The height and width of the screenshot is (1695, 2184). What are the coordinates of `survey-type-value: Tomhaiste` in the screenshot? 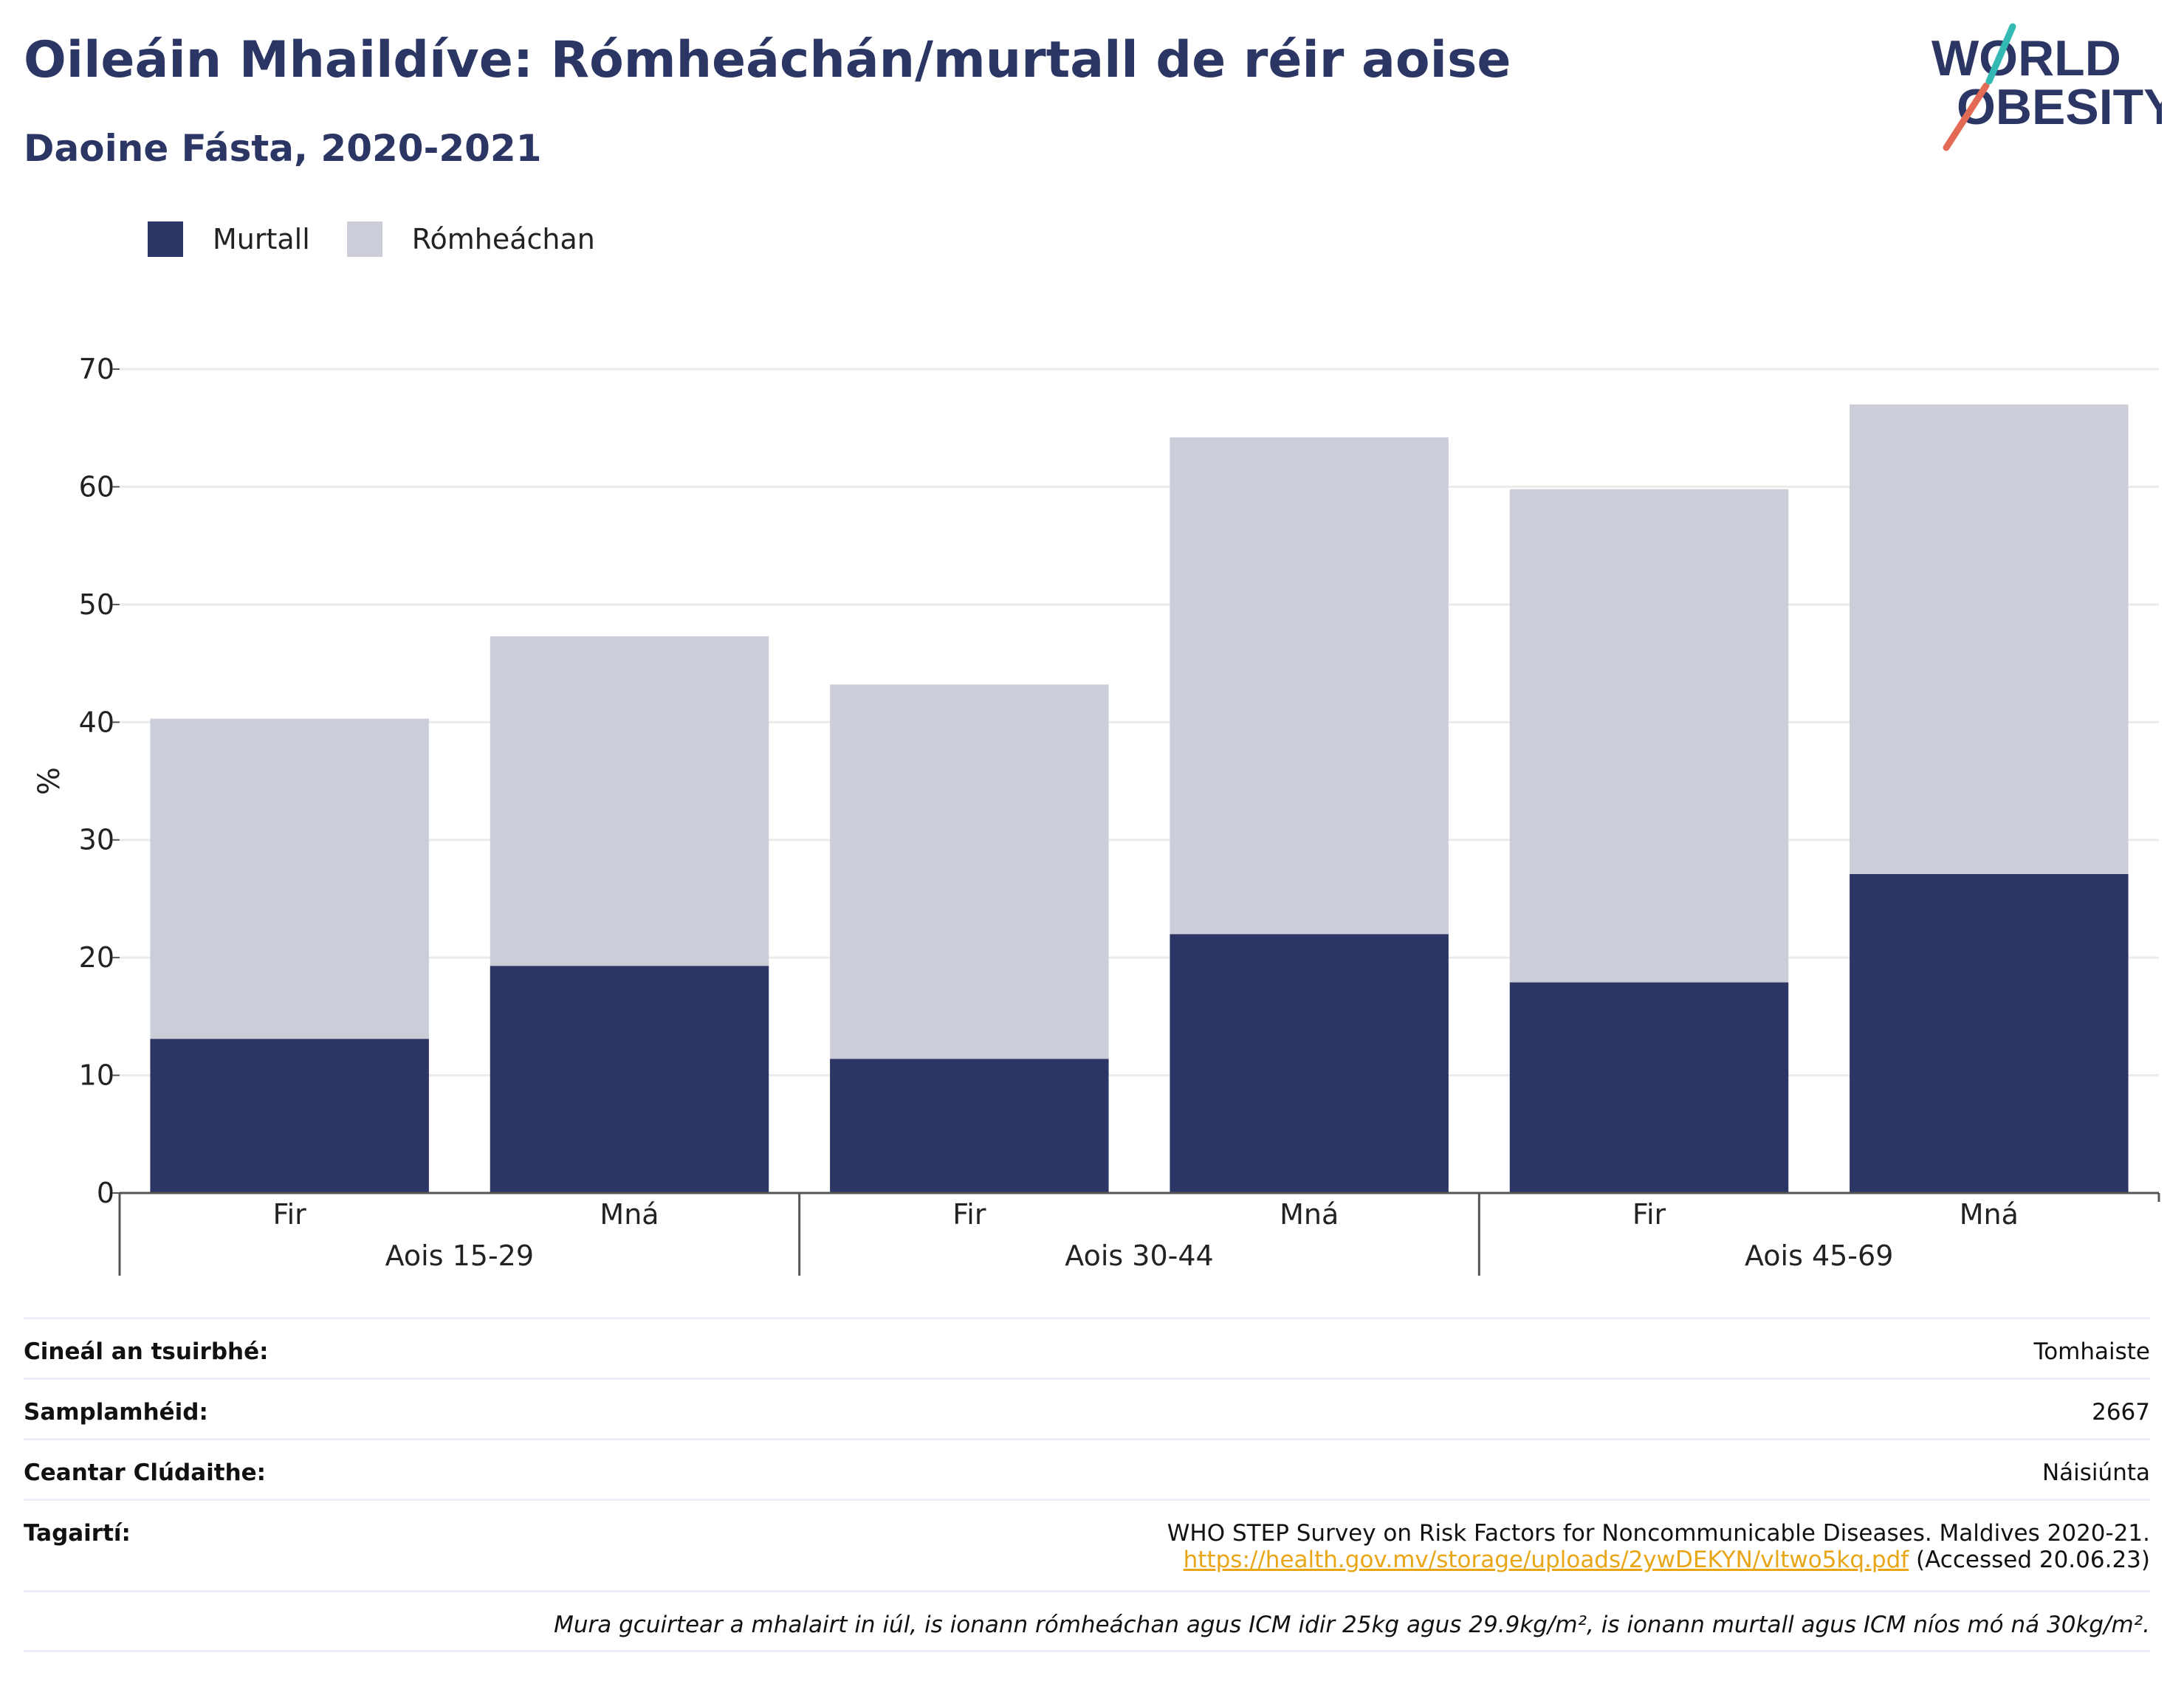 It's located at (2091, 1351).